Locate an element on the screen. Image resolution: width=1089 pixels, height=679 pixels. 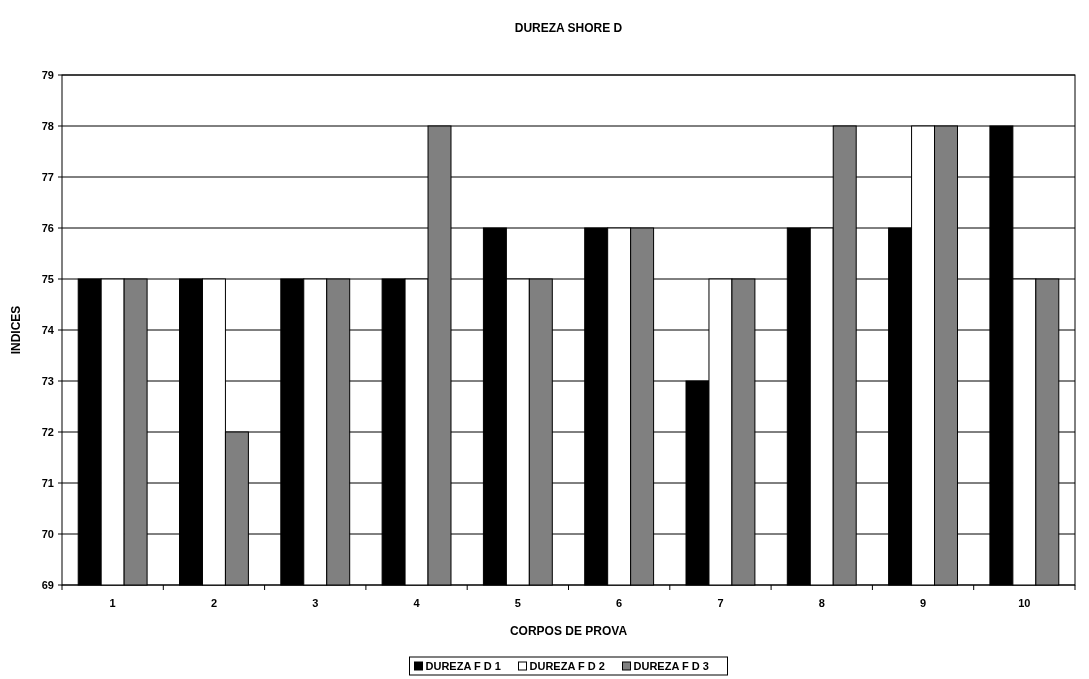
y-tick-label: 69 is located at coordinates (47, 584).